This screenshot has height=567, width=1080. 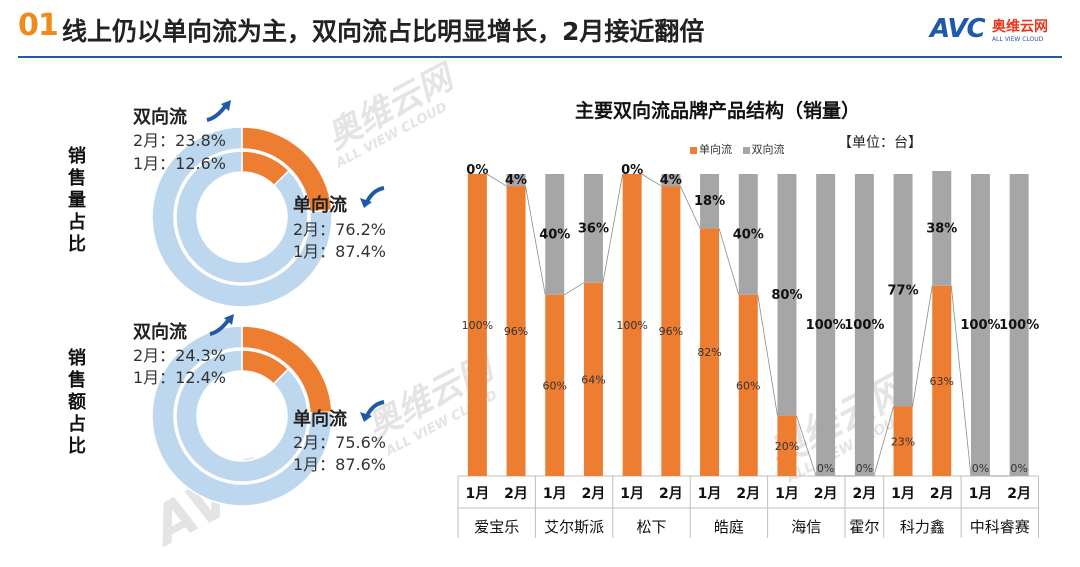 I want to click on tick-group-爱宝乐: 爱宝乐, so click(x=496, y=527).